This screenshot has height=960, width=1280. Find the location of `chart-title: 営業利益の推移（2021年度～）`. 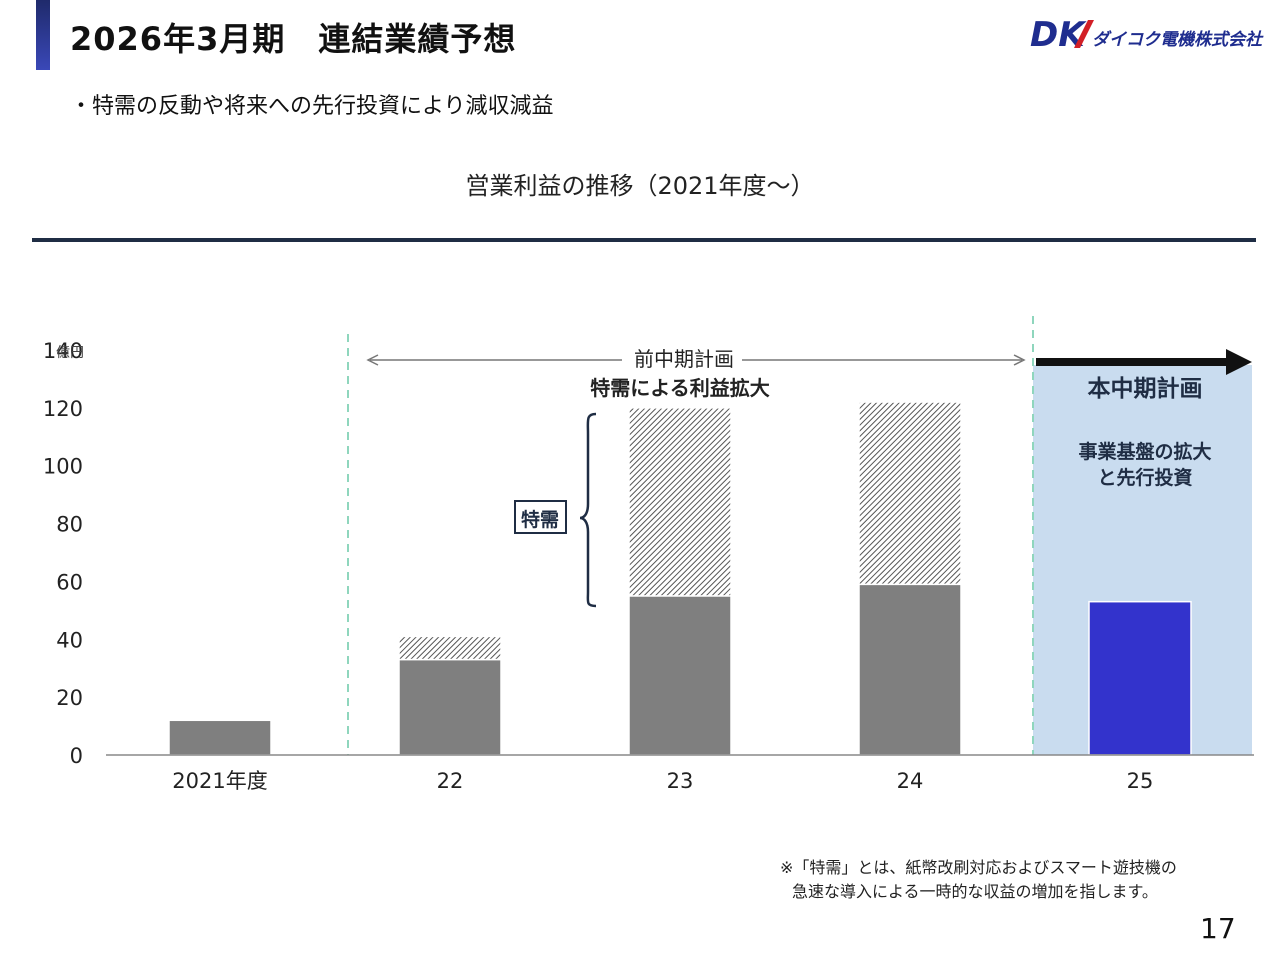

chart-title: 営業利益の推移（2021年度～） is located at coordinates (640, 186).